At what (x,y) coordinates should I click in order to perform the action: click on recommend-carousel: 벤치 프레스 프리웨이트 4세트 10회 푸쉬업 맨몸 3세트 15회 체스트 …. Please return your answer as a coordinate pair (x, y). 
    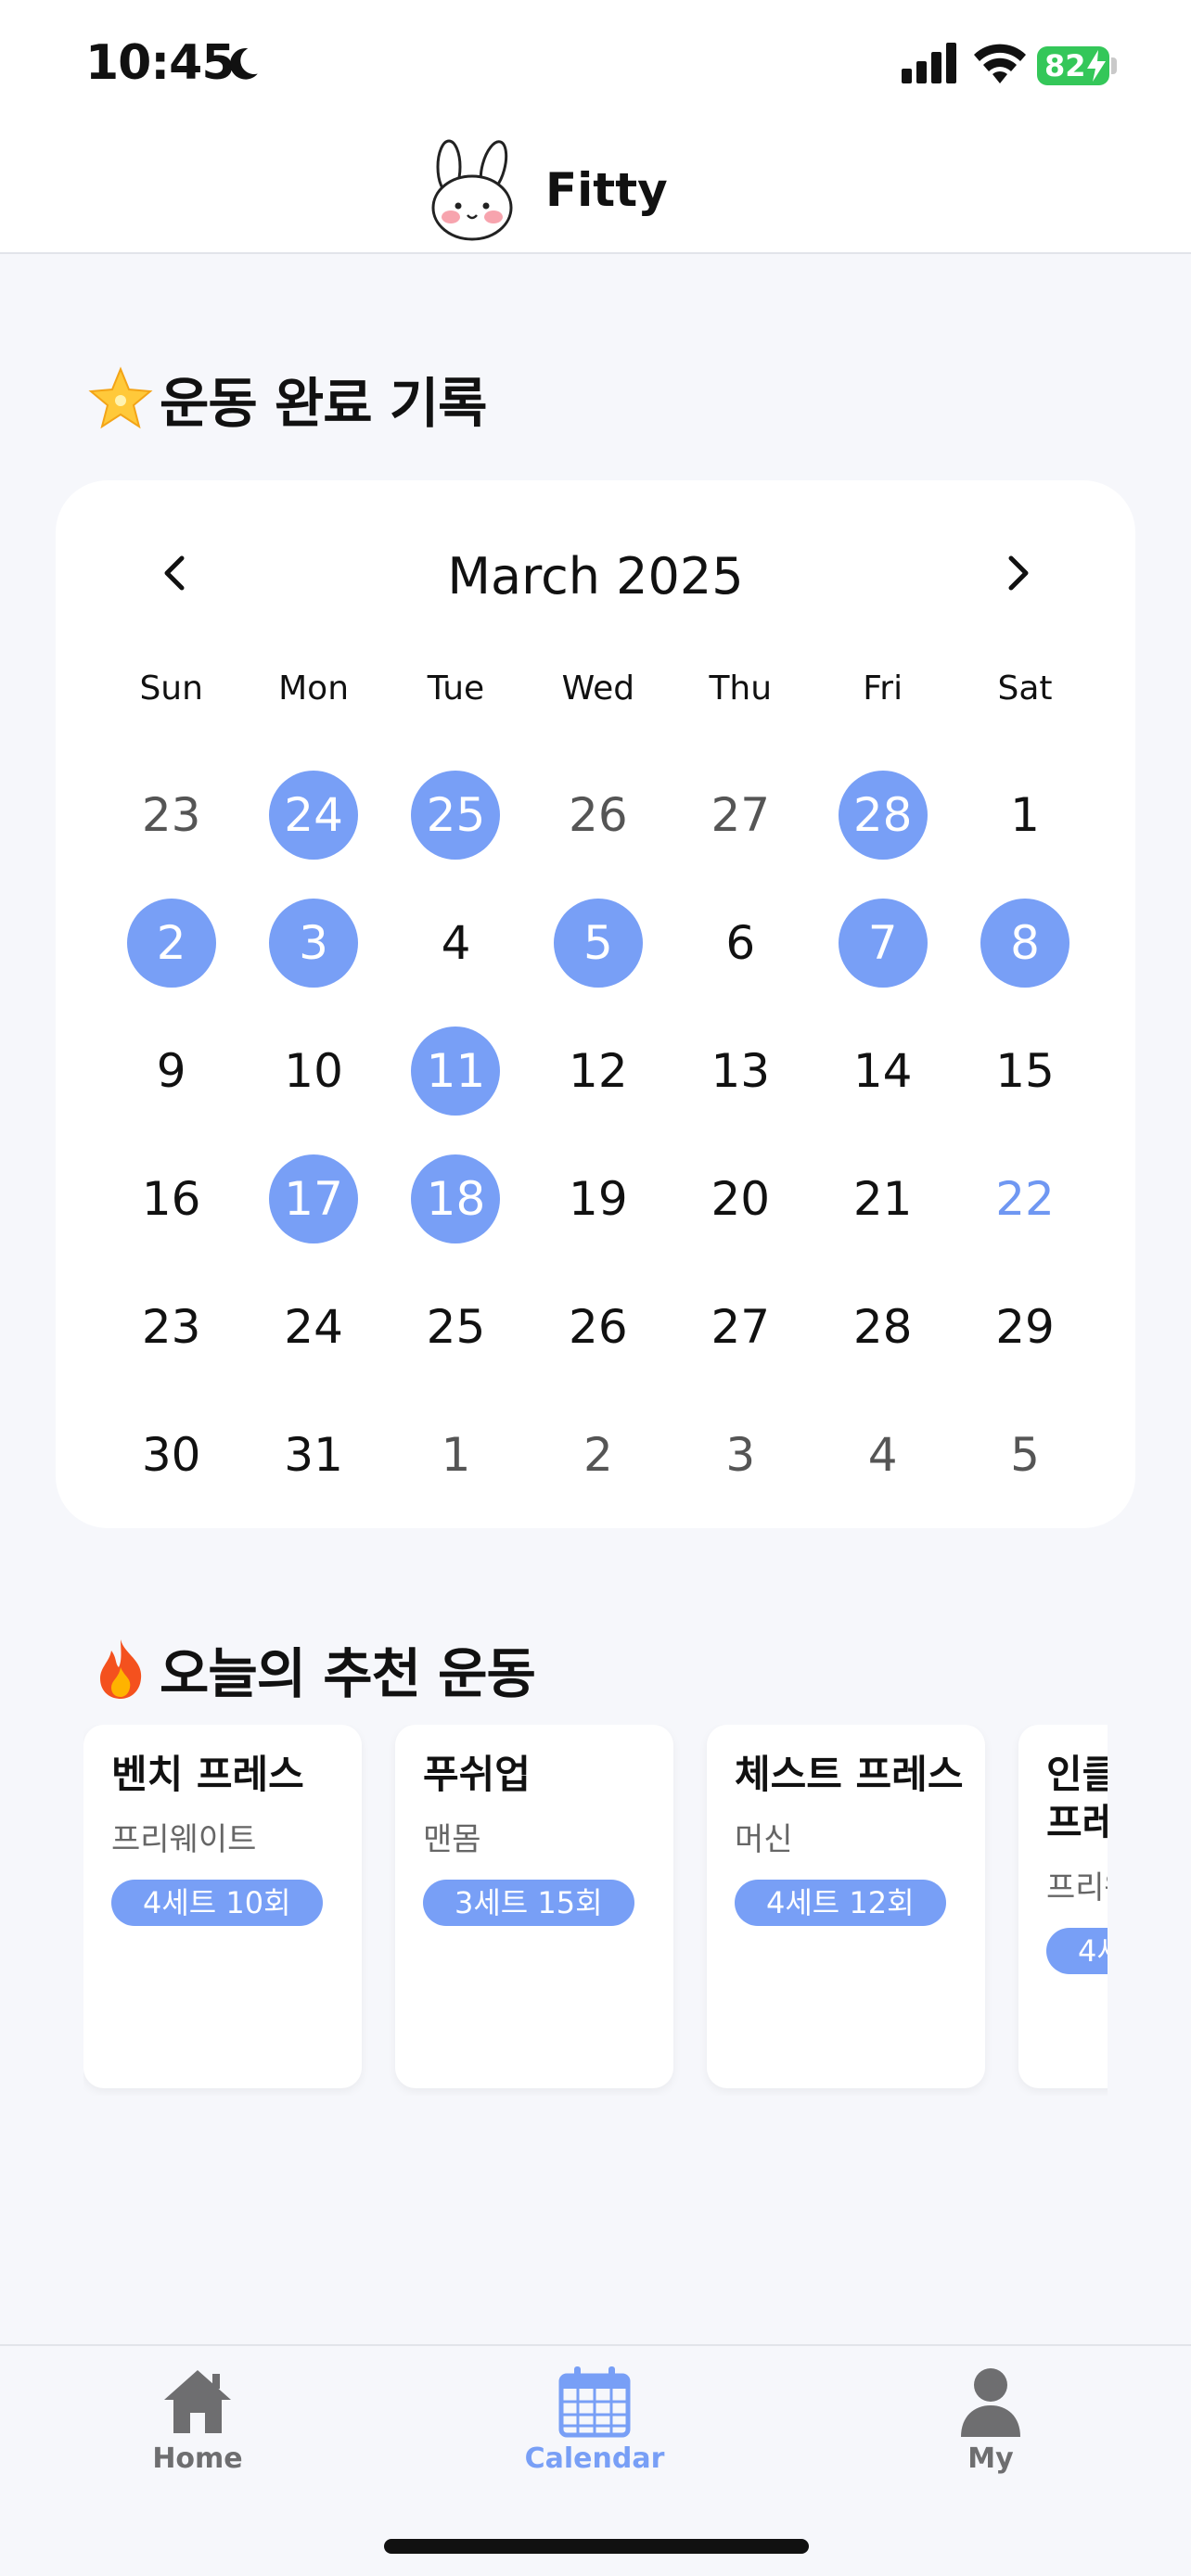
    Looking at the image, I should click on (595, 1911).